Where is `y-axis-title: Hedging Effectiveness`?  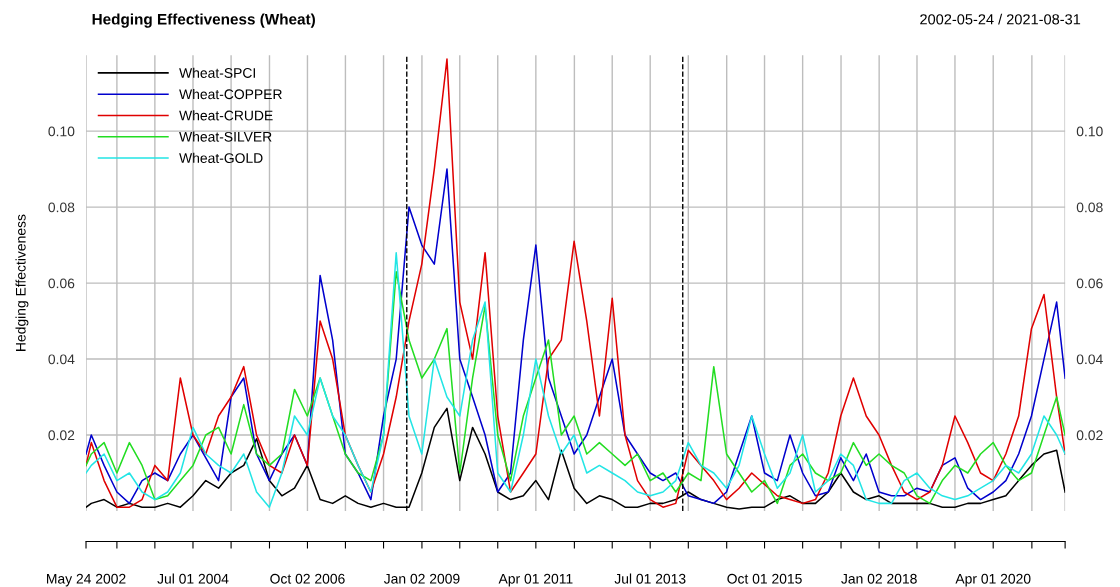
y-axis-title: Hedging Effectiveness is located at coordinates (22, 282).